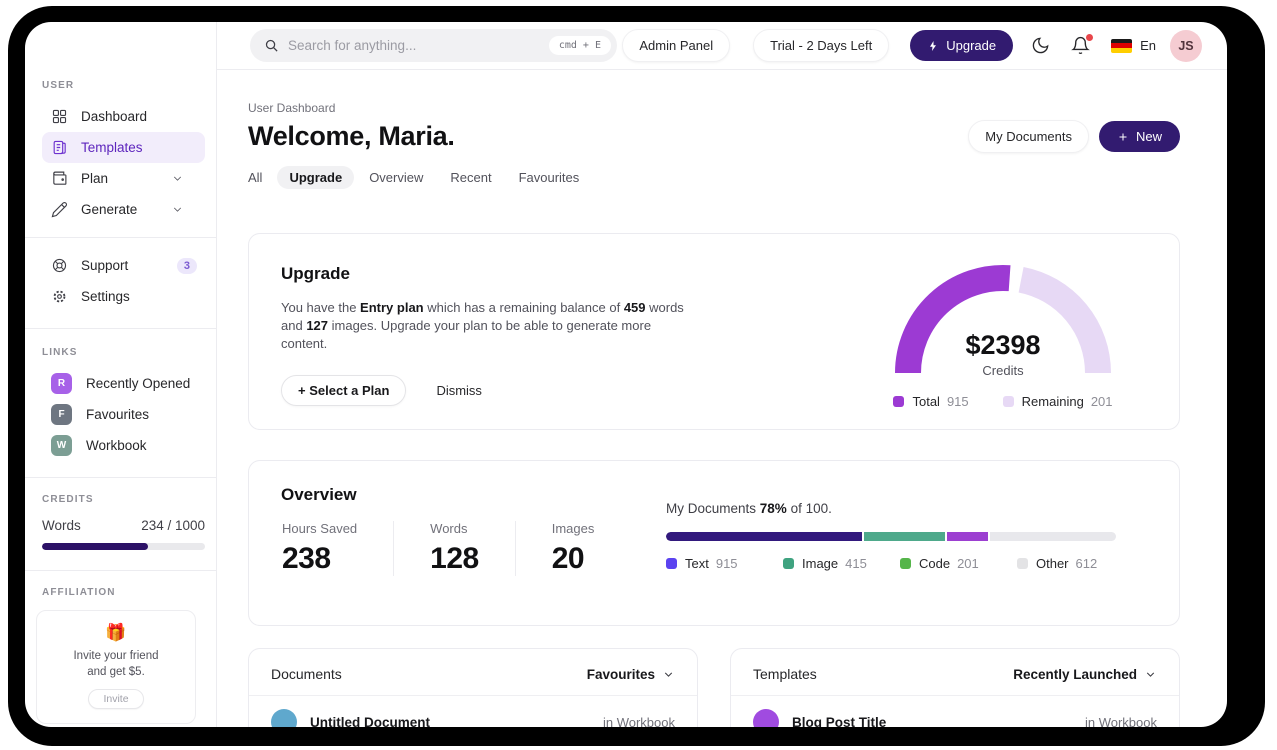 The width and height of the screenshot is (1277, 750). I want to click on sidebar-item-label: Templates, so click(112, 147).